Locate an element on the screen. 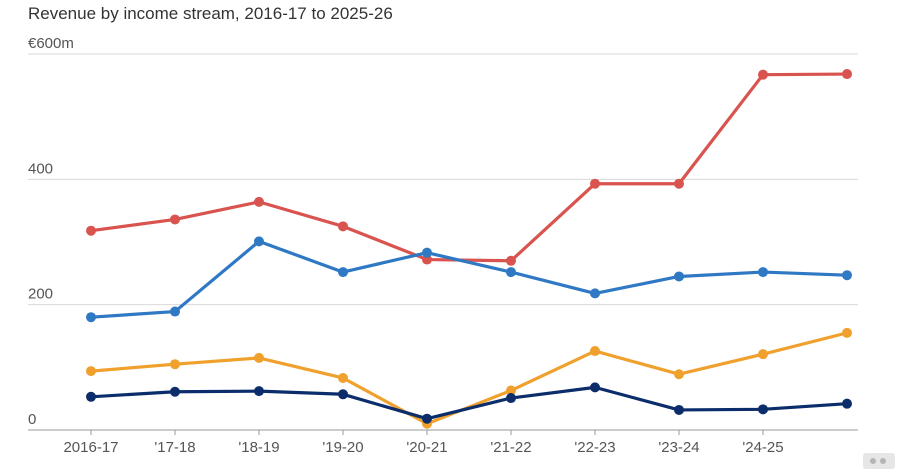  x-tick-label: 2016-17 is located at coordinates (90, 447).